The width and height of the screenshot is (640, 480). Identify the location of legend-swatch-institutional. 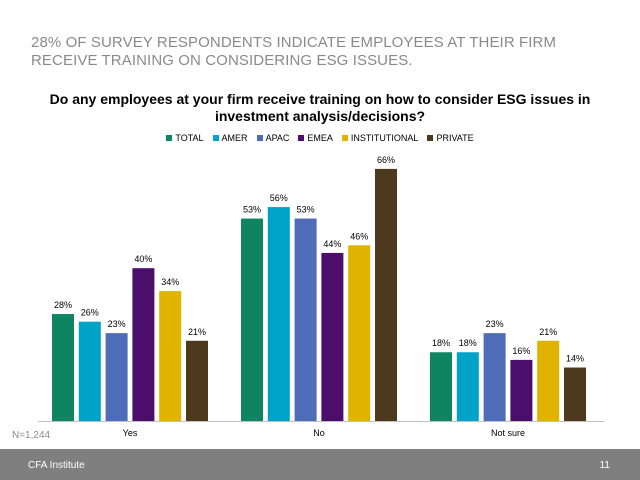
(344, 138).